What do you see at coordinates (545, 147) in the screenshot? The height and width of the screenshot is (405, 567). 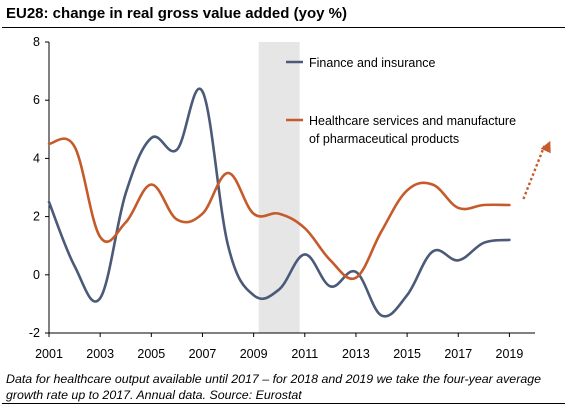 I see `projection-arrowhead` at bounding box center [545, 147].